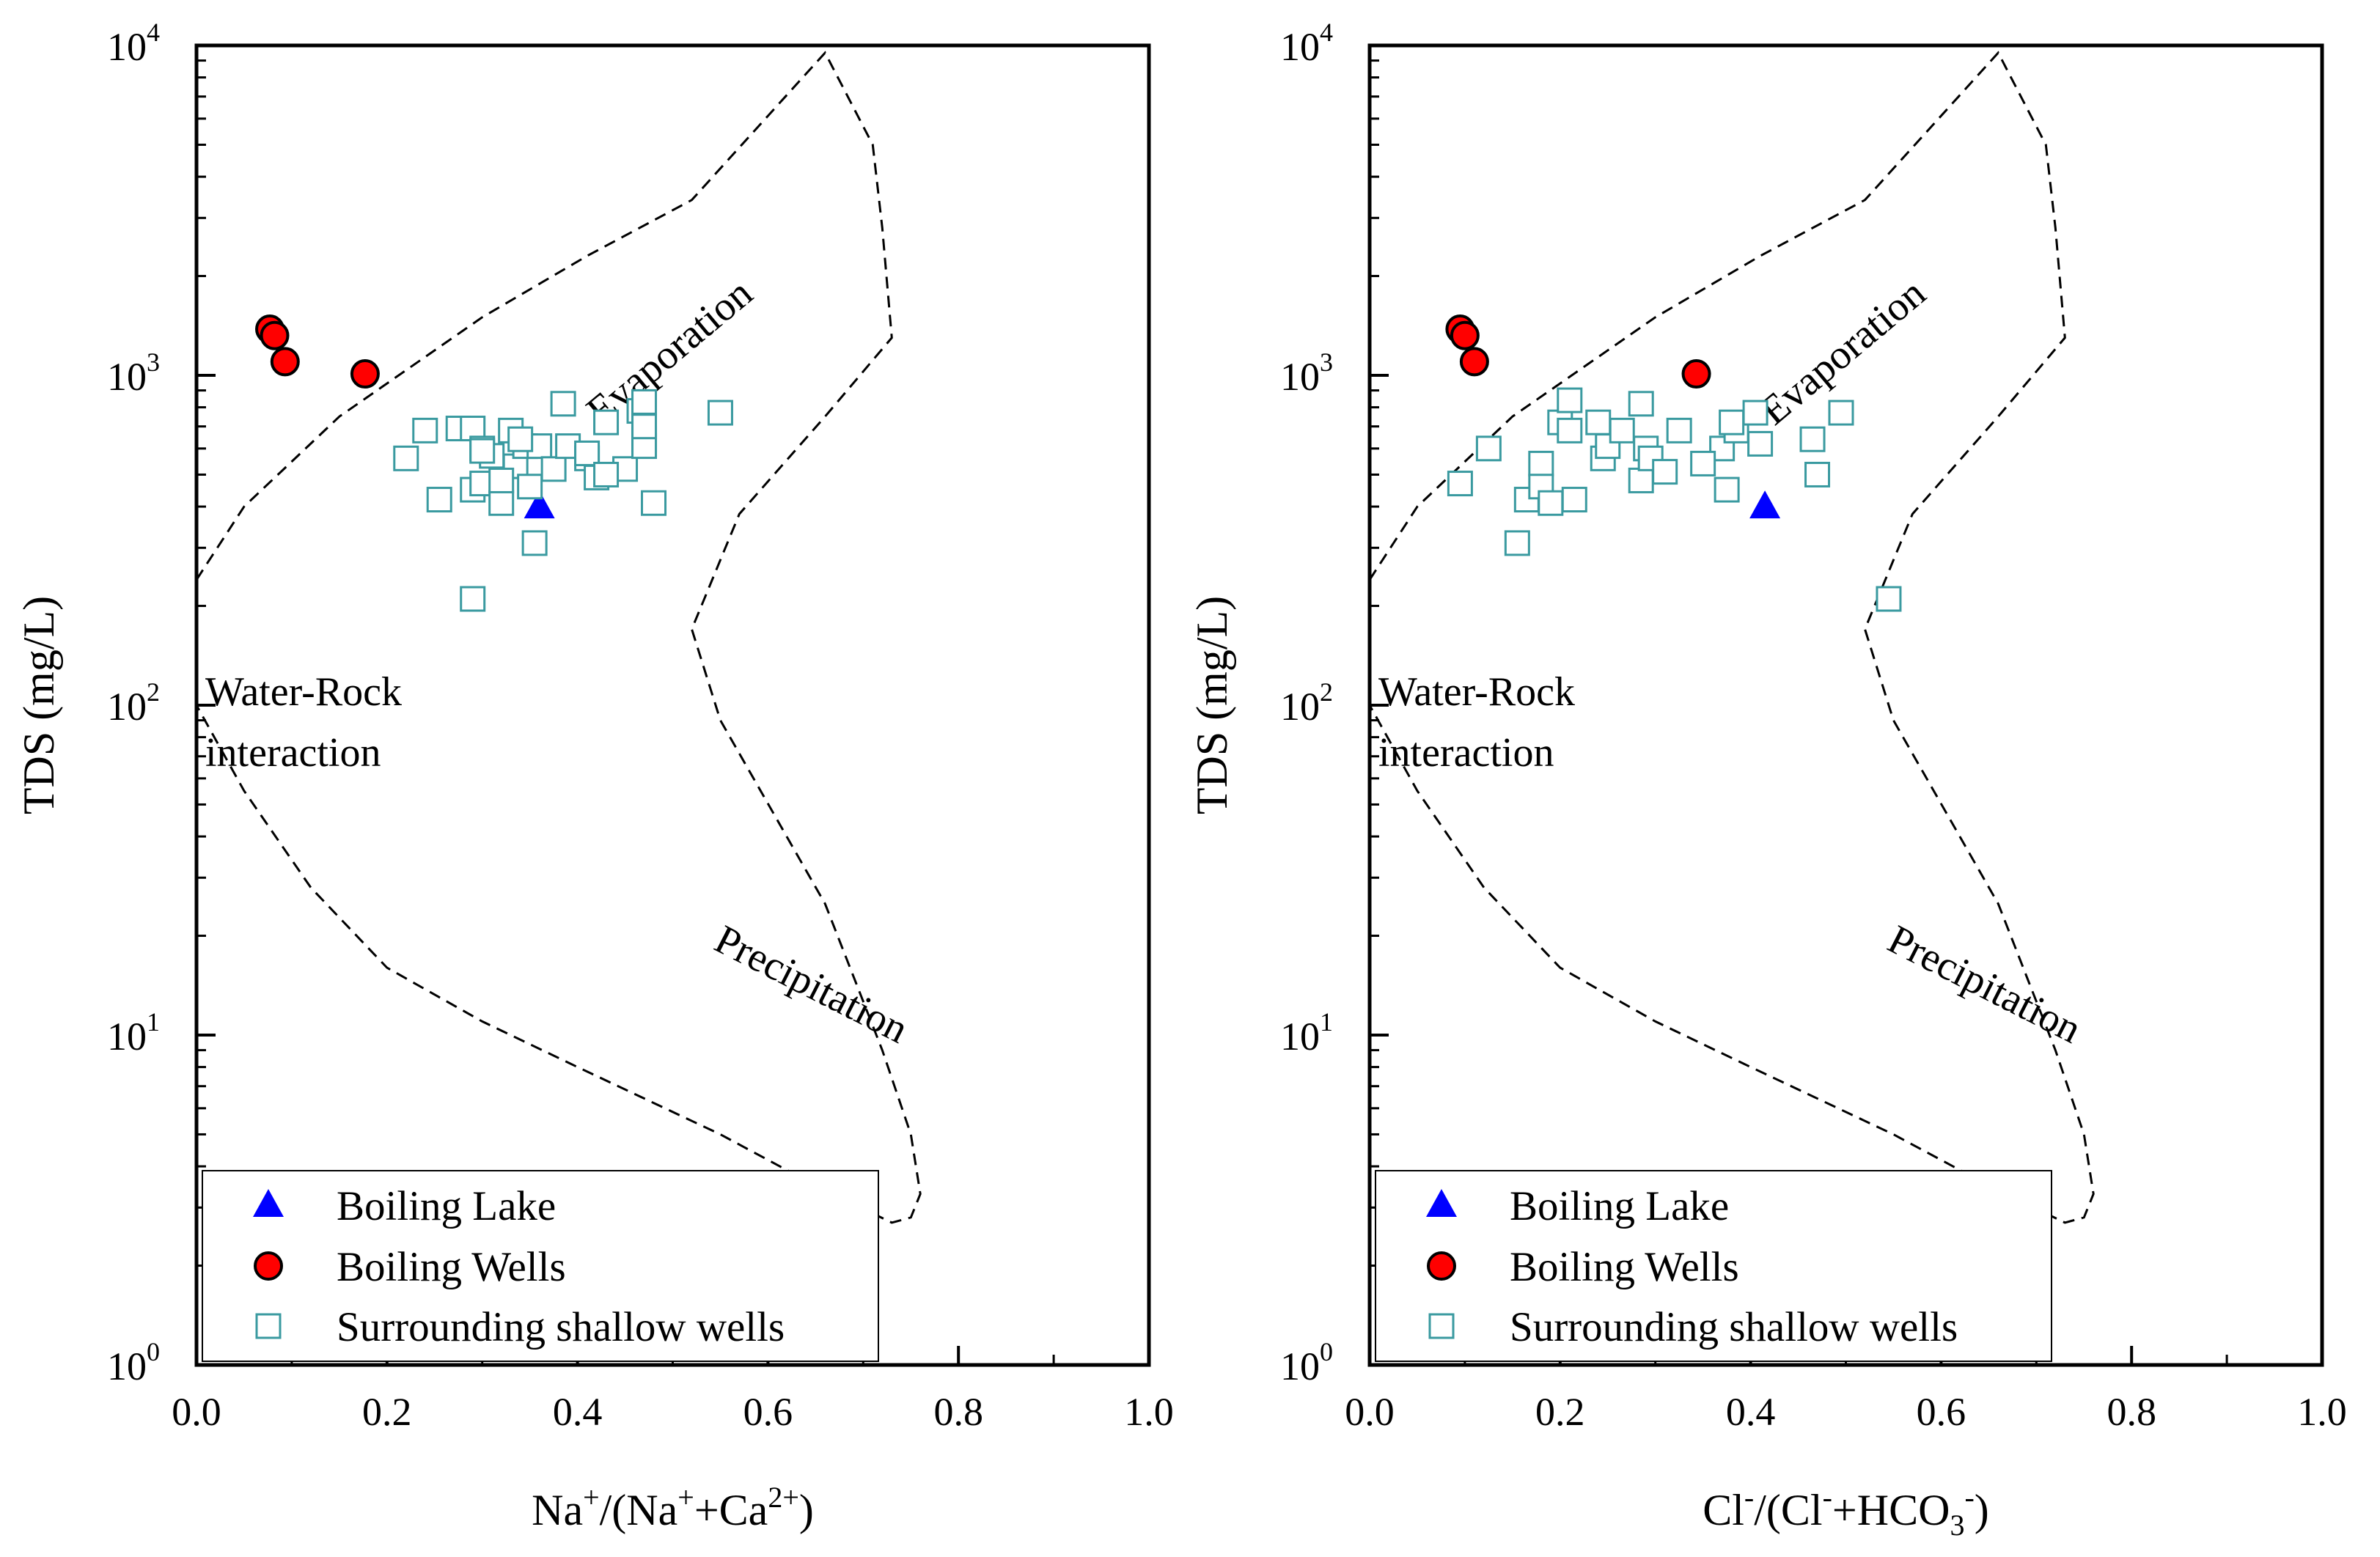 This screenshot has width=2380, height=1557. Describe the element at coordinates (670, 352) in the screenshot. I see `region-label-evaporation: Evaporation` at that location.